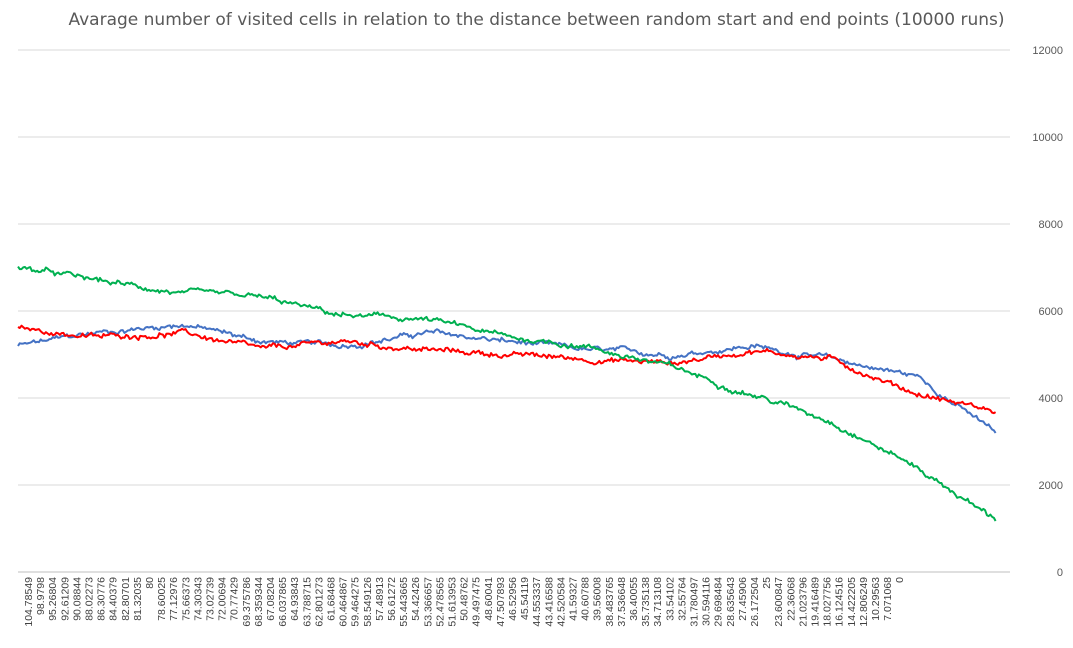  Describe the element at coordinates (198, 599) in the screenshot. I see `x-tick-label: 74.30343` at that location.